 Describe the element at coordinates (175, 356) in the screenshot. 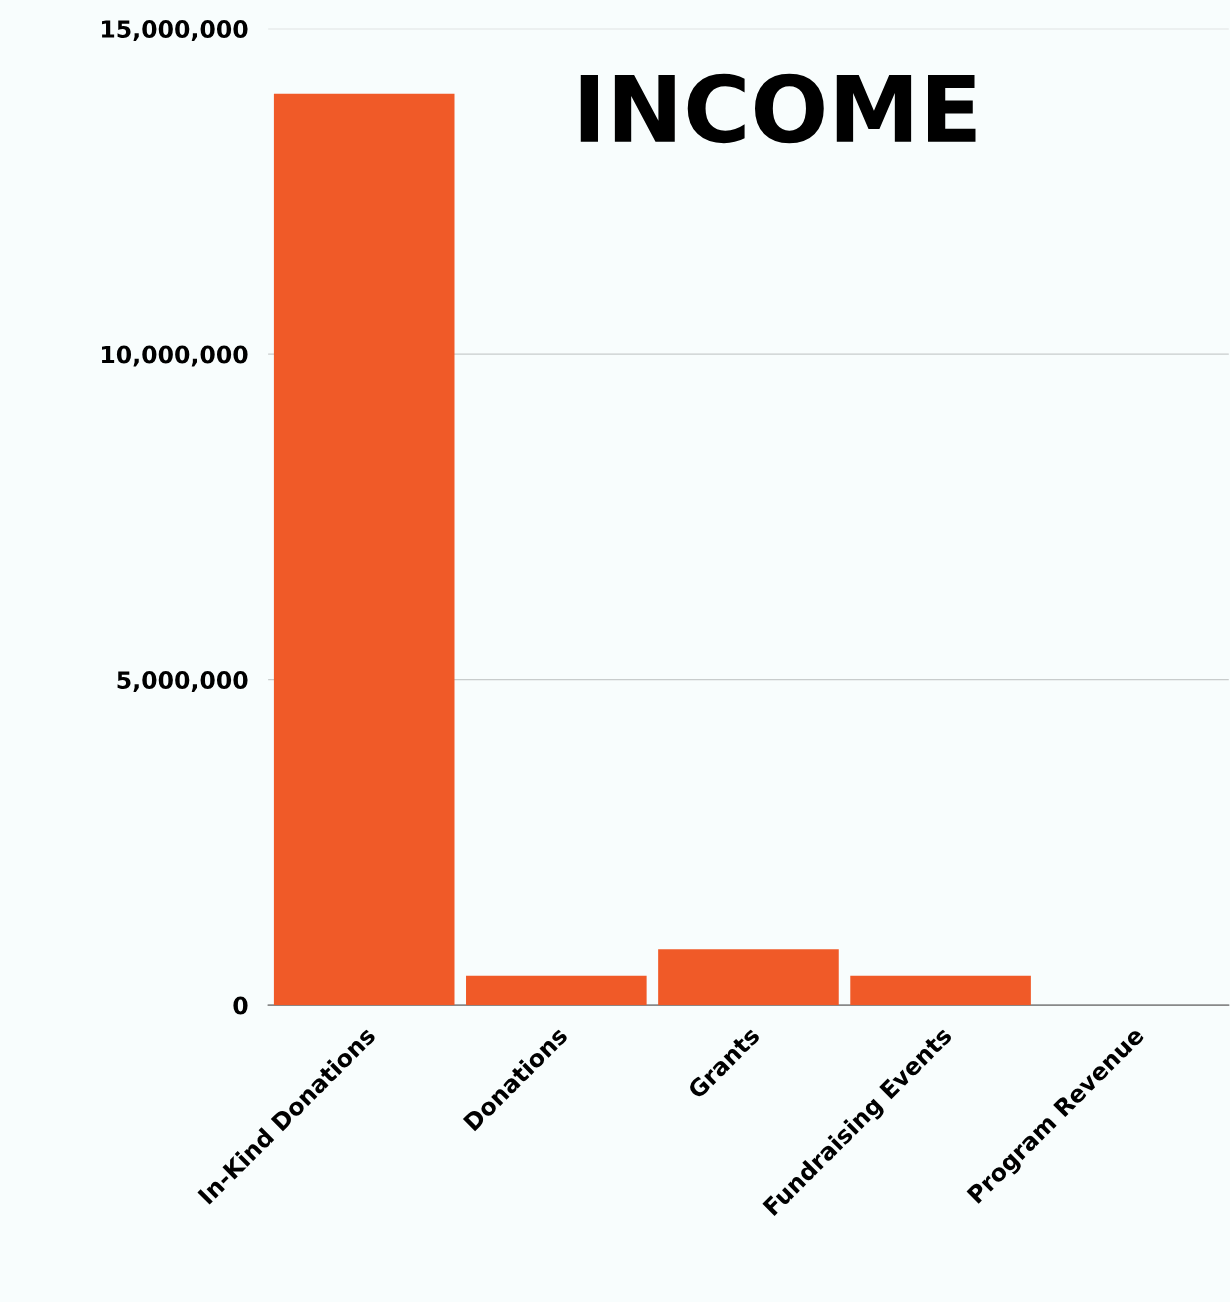

I see `y-tick-label: 10,000,000` at that location.